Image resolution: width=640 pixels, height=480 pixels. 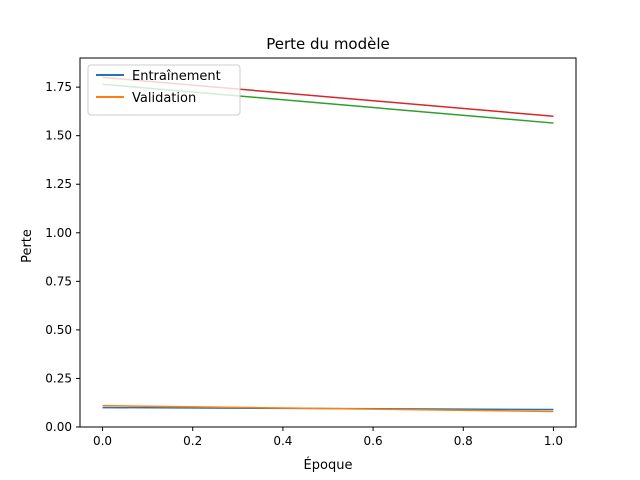 I want to click on chart-title: Perte du modèle, so click(x=328, y=44).